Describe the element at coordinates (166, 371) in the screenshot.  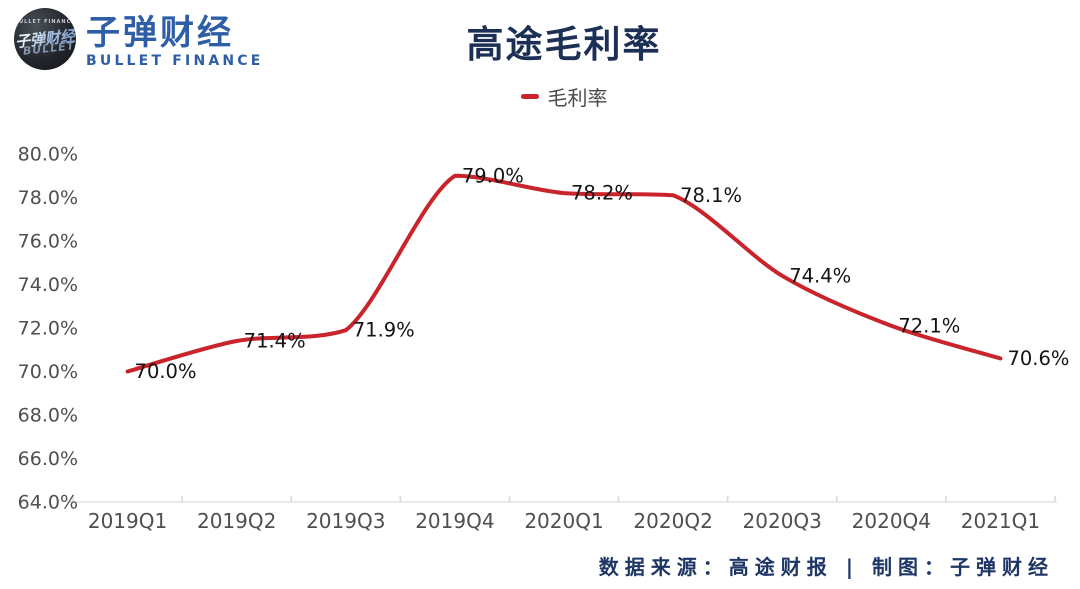
I see `data-label: 70.0%` at that location.